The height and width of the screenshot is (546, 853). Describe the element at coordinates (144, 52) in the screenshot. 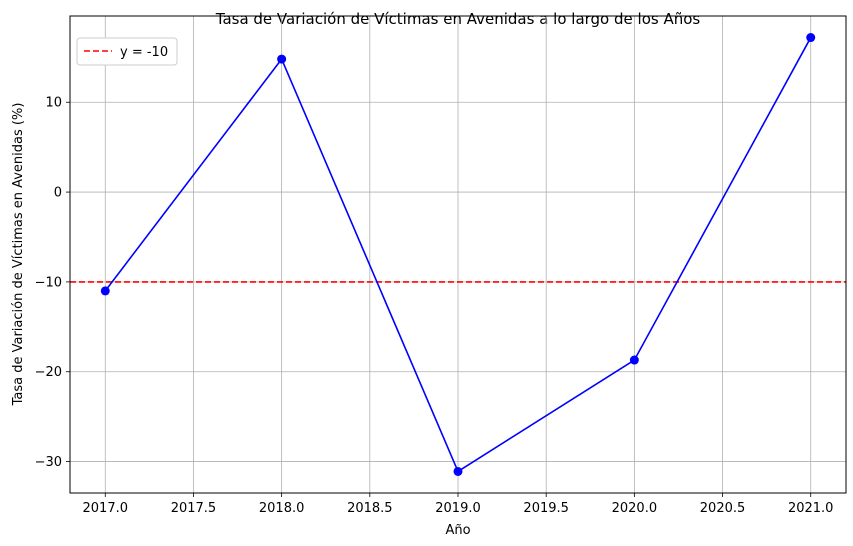

I see `legend-label: y = -10` at that location.